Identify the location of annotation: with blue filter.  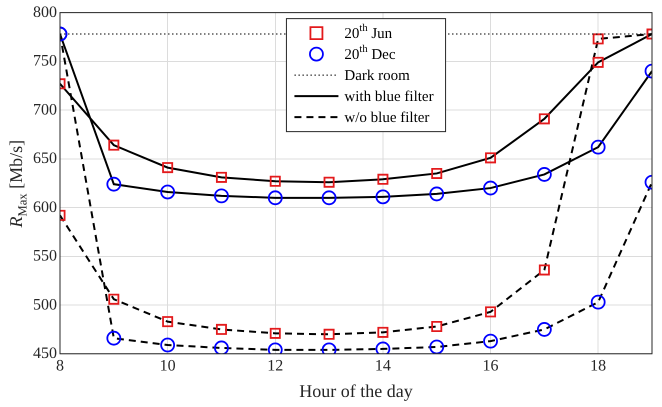
(389, 97).